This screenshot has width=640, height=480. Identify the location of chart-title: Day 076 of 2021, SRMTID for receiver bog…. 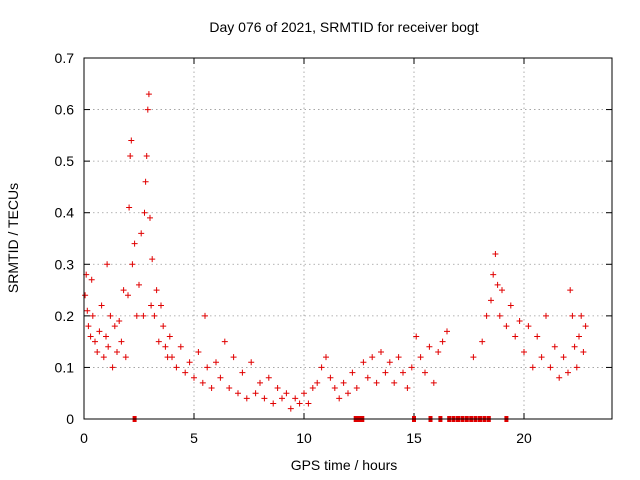
(343, 27).